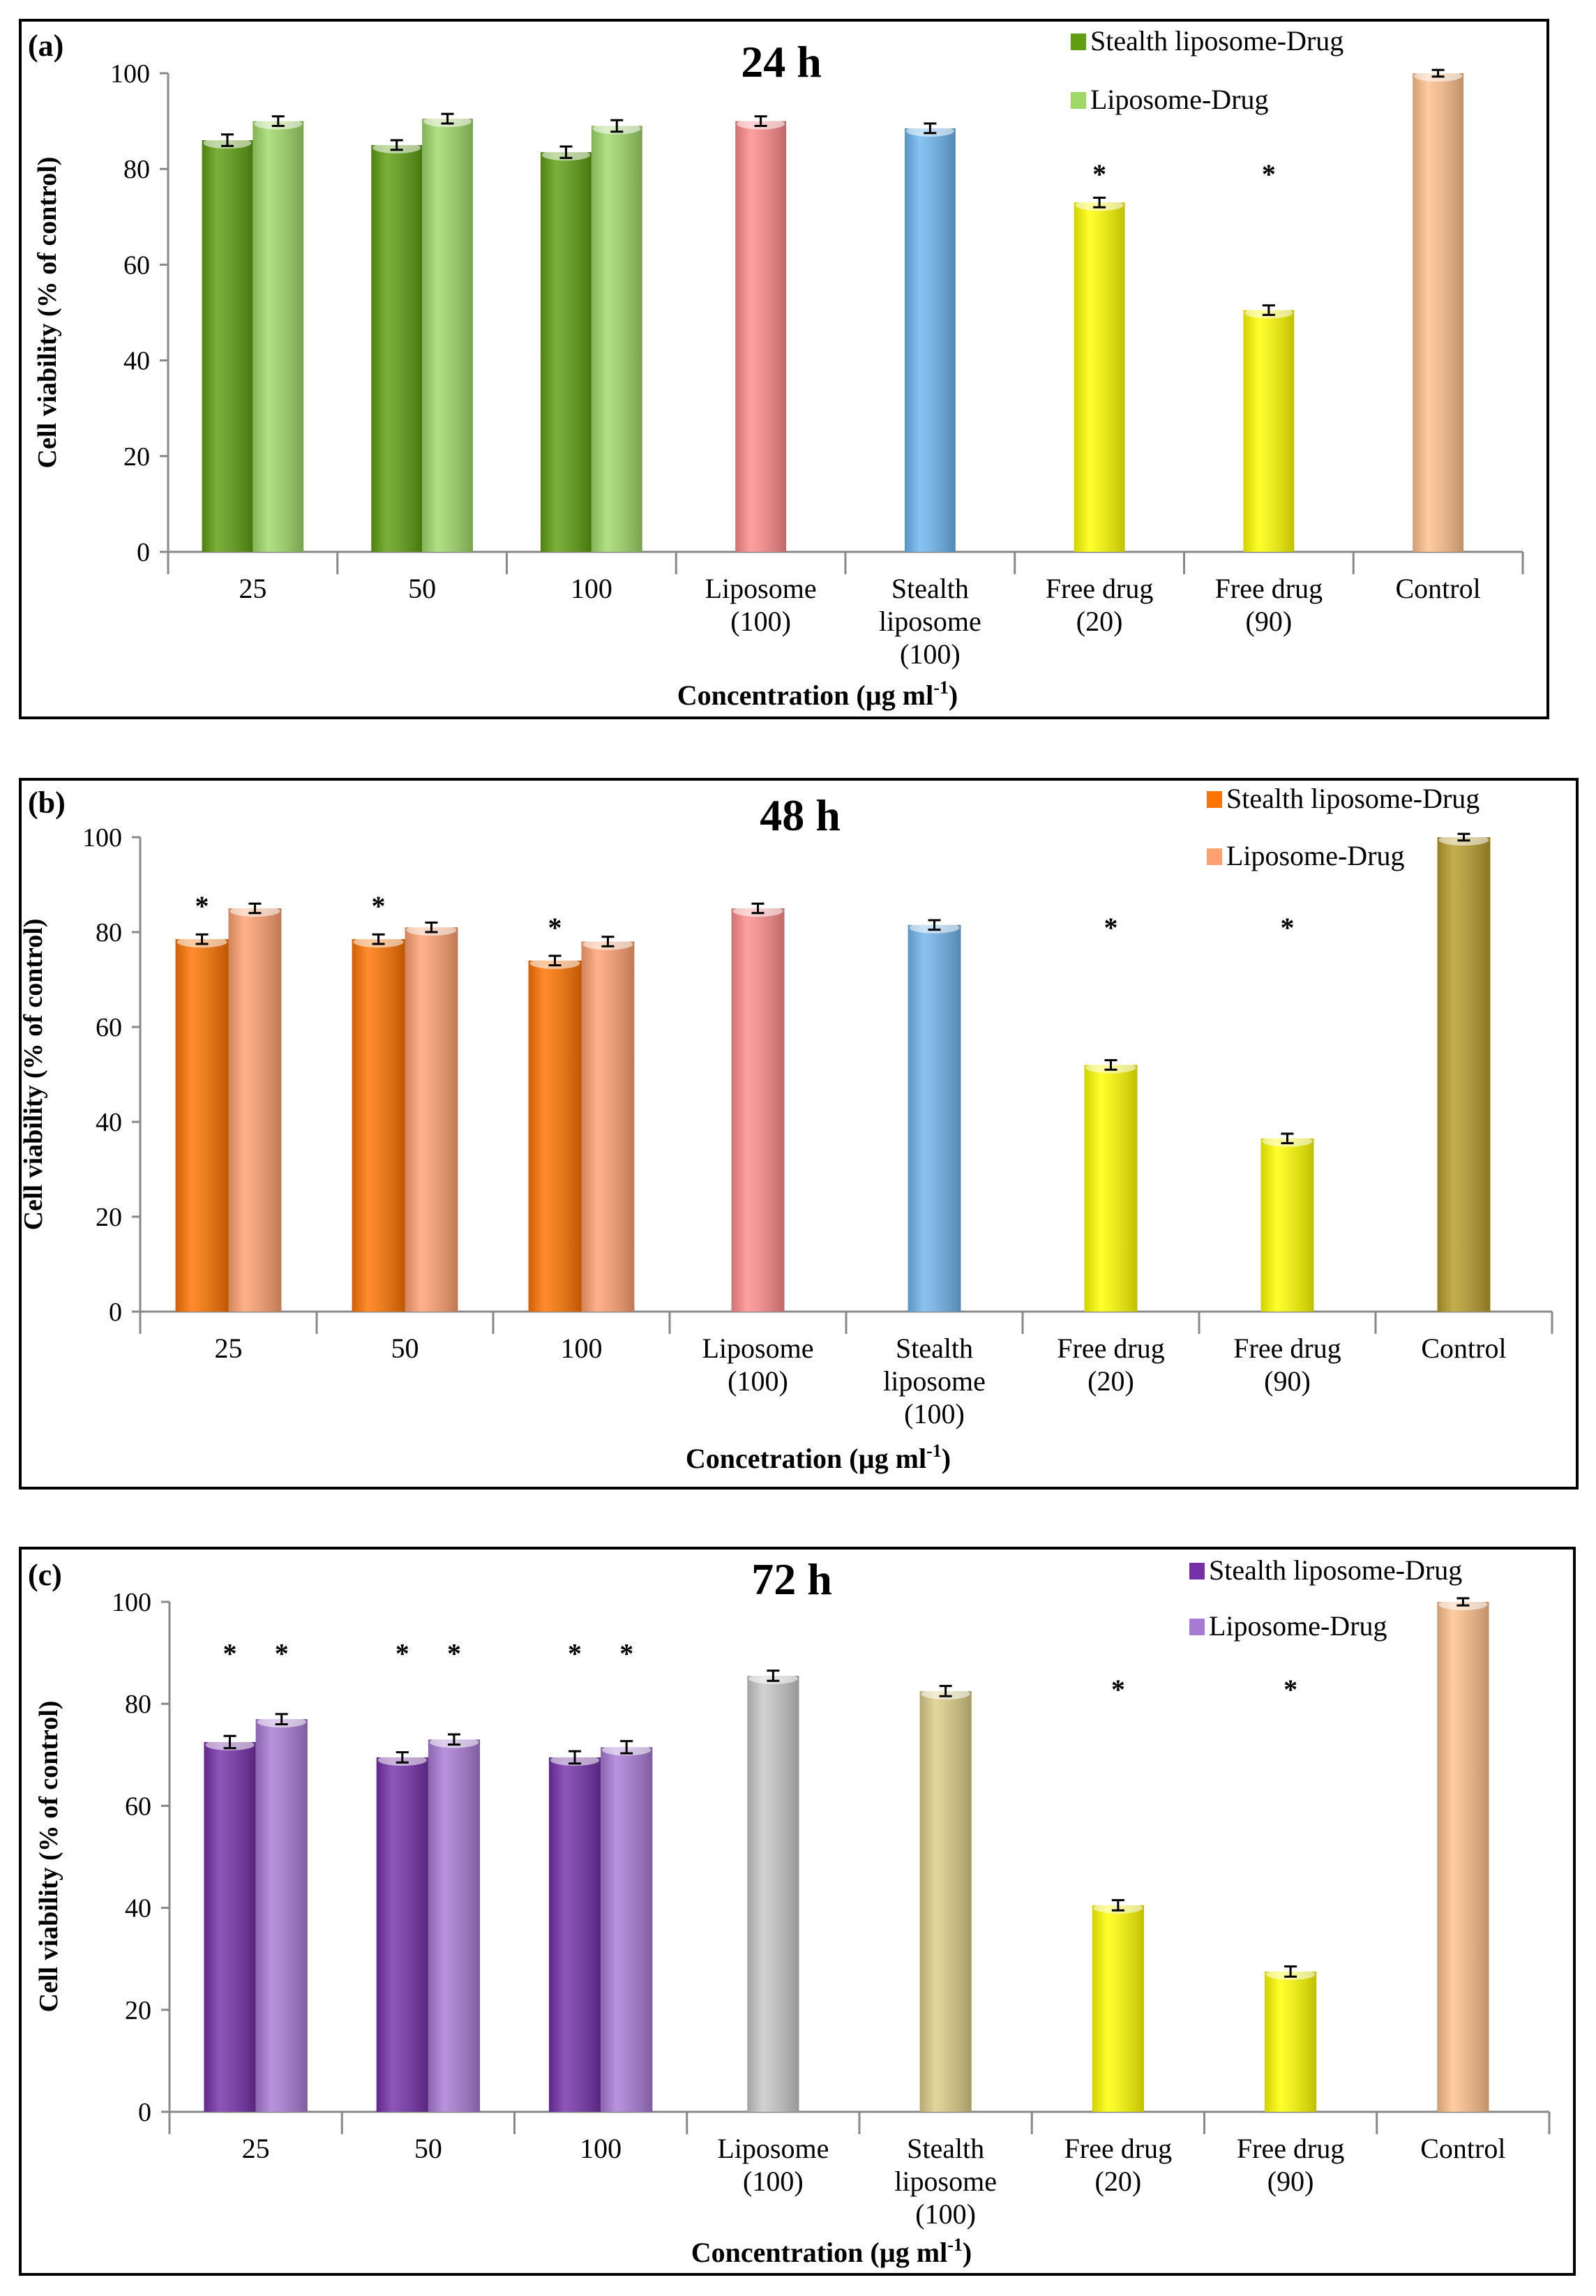 This screenshot has width=1596, height=2296. Describe the element at coordinates (781, 62) in the screenshot. I see `chart-title: 24 h` at that location.